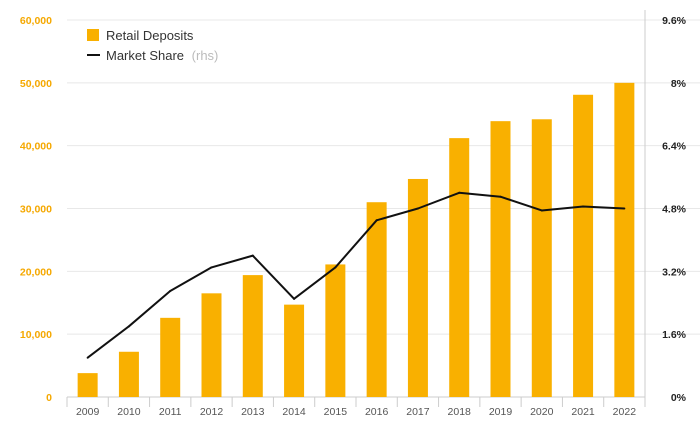 This screenshot has width=700, height=433. Describe the element at coordinates (460, 412) in the screenshot. I see `x-tick-label: 2018` at that location.